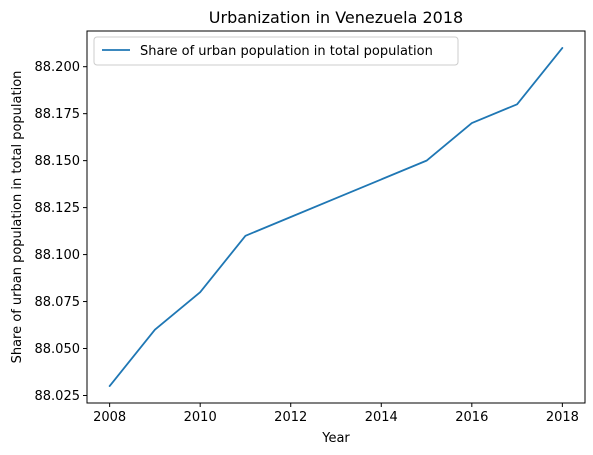 The image size is (593, 455). Describe the element at coordinates (290, 417) in the screenshot. I see `x-tick-label: 2012` at that location.